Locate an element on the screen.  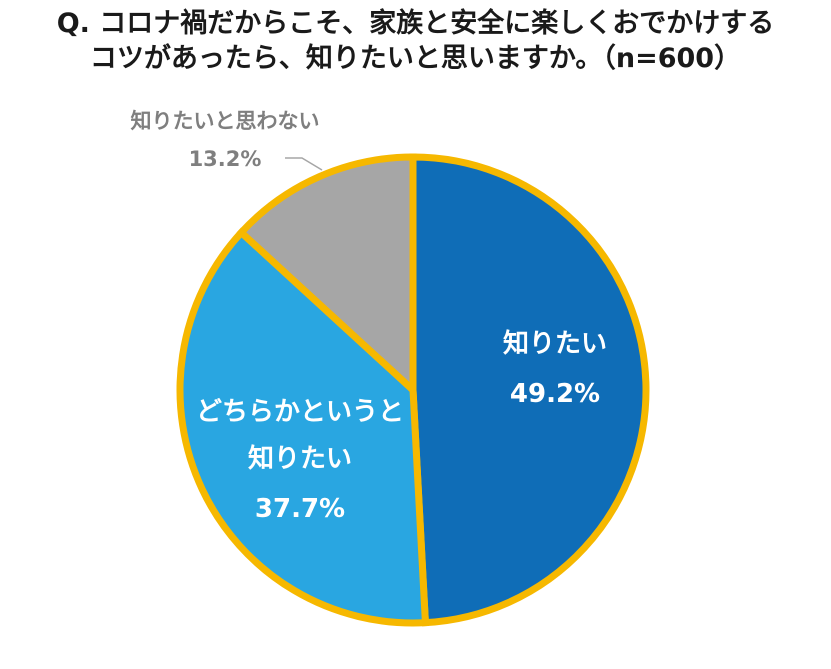
slice-label-2: どちらかというと知りたい 37.7% is located at coordinates (300, 460).